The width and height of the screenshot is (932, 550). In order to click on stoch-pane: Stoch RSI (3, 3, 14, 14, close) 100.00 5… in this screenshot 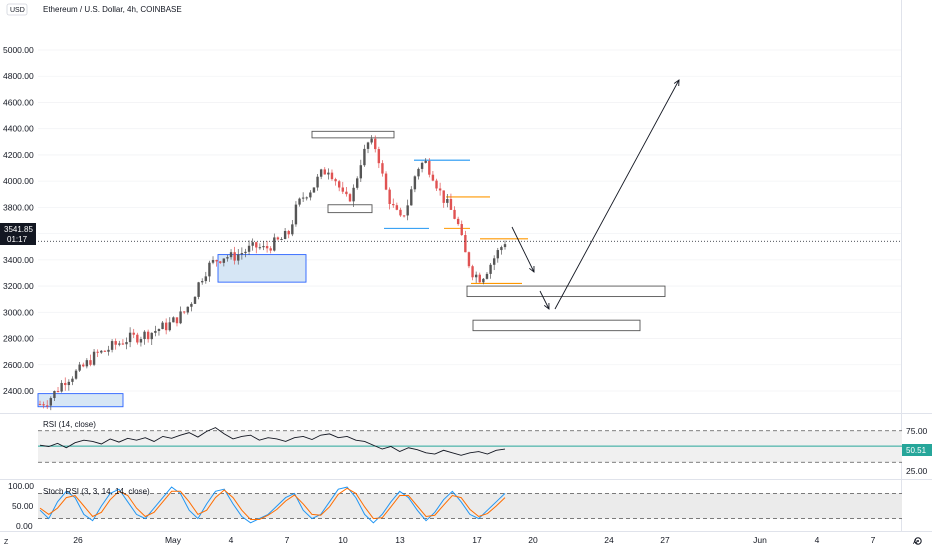, I will do `click(455, 506)`.